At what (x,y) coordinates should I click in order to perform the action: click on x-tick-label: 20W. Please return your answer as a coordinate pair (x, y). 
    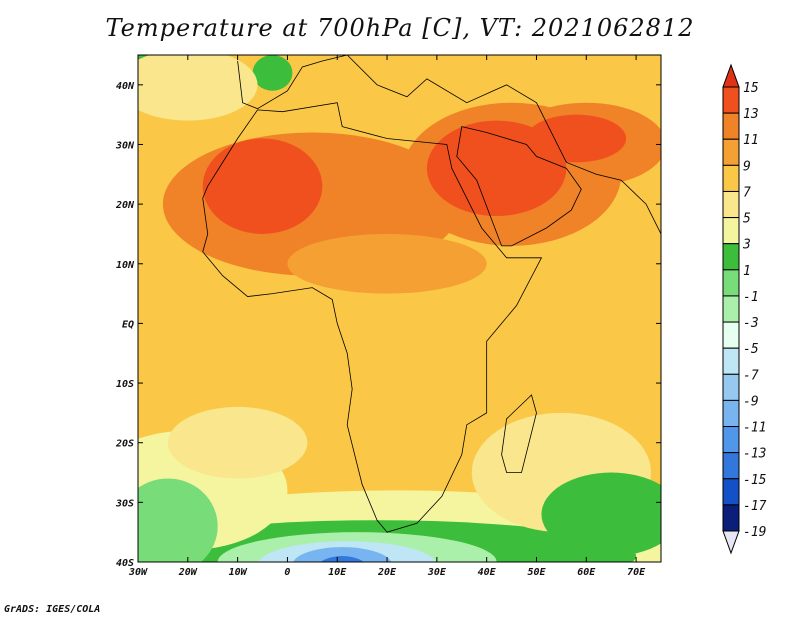
    Looking at the image, I should click on (188, 572).